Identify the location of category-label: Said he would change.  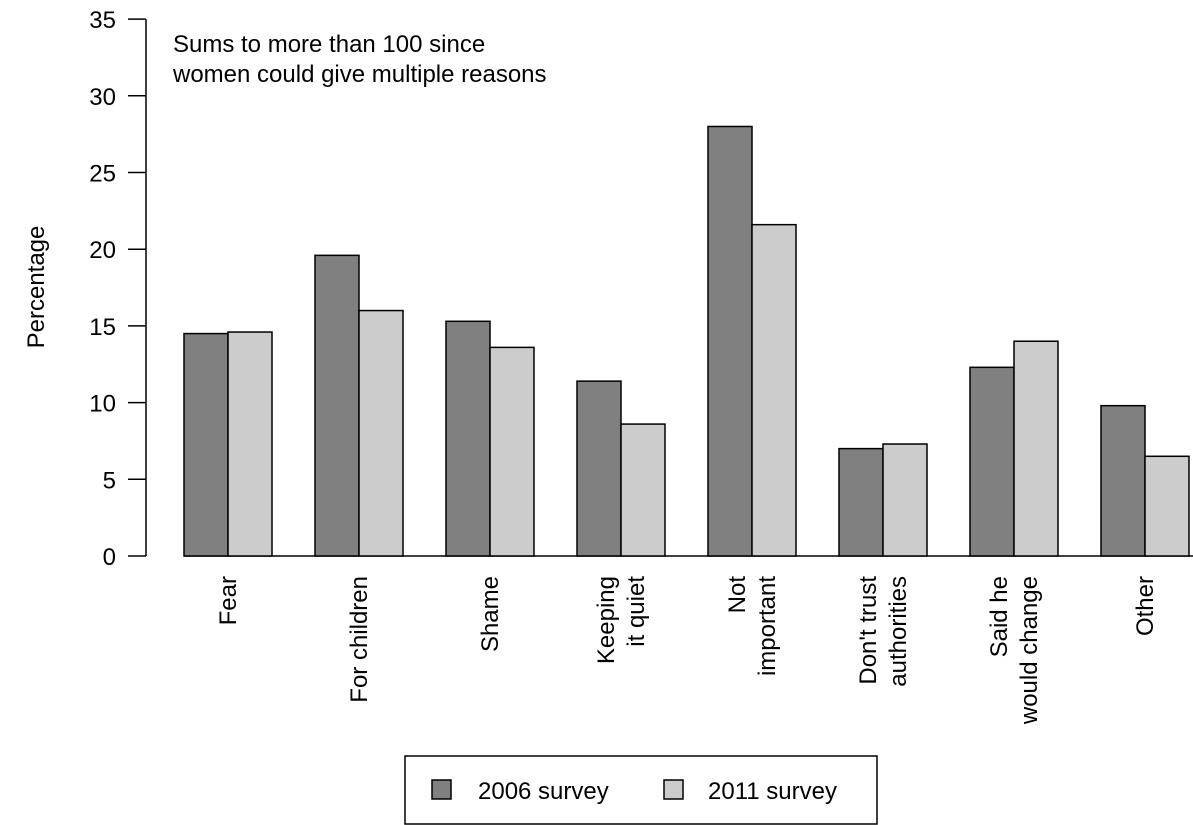
(1014, 650).